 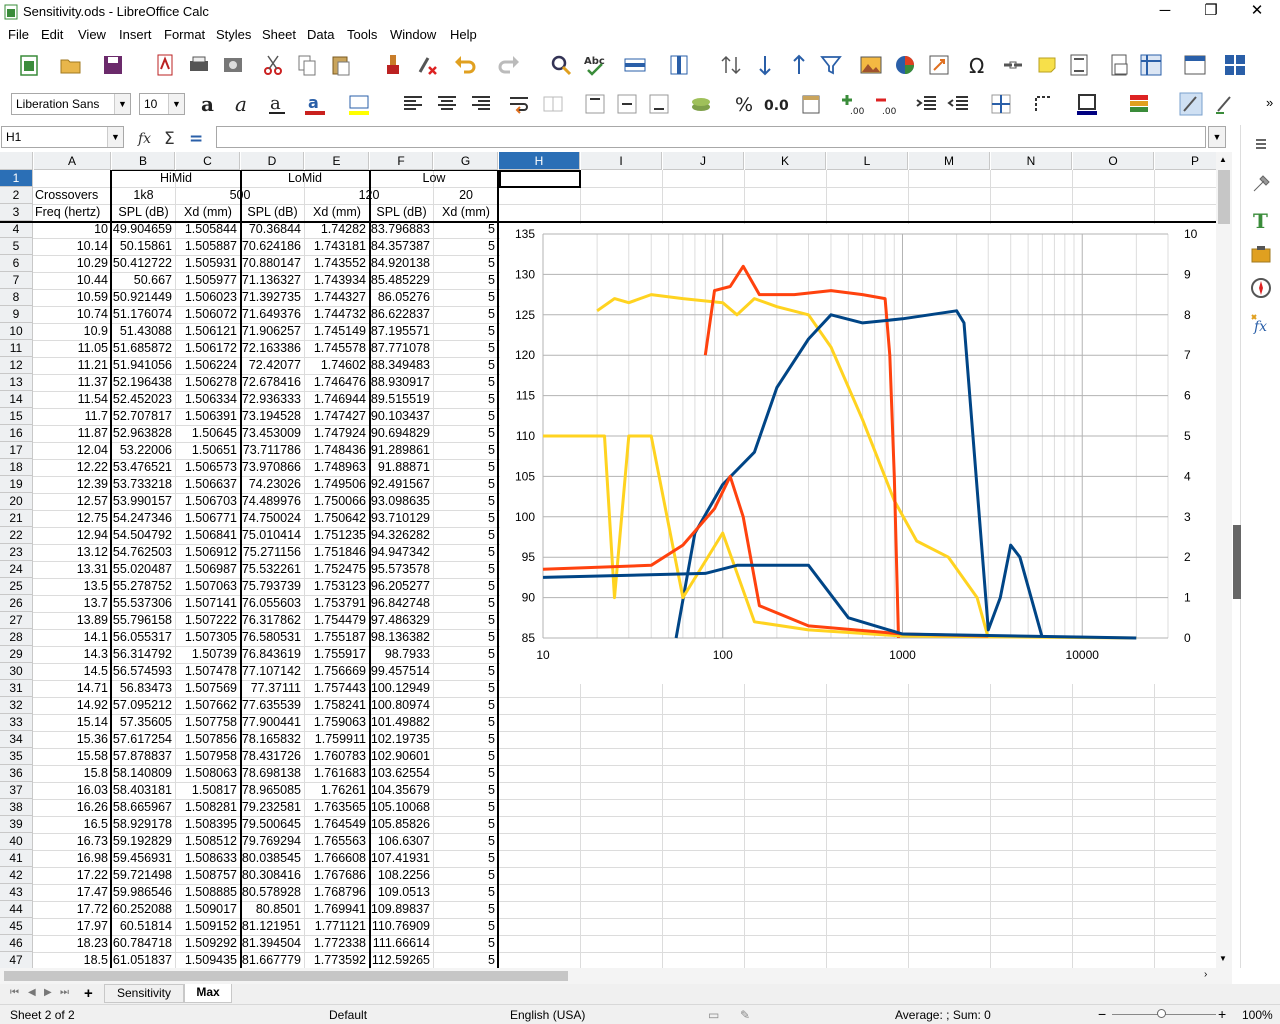 I want to click on table-cell: 10.74, so click(x=92, y=314).